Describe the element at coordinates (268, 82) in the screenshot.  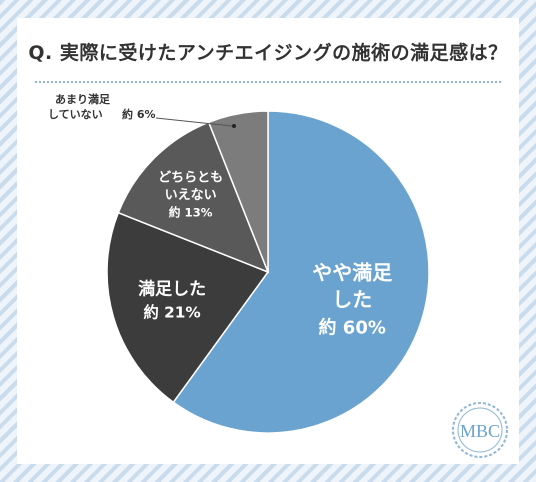
I see `title-divider` at that location.